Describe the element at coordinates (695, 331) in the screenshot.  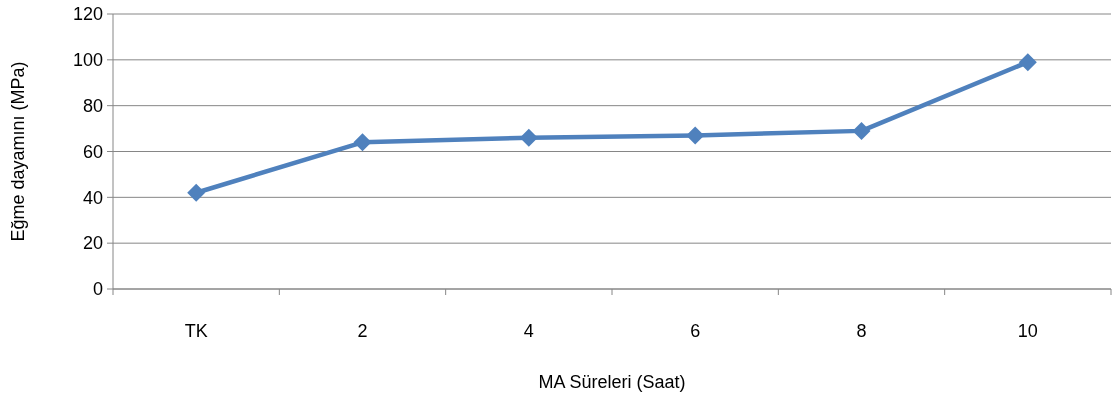
I see `x-tick-label: 6` at that location.